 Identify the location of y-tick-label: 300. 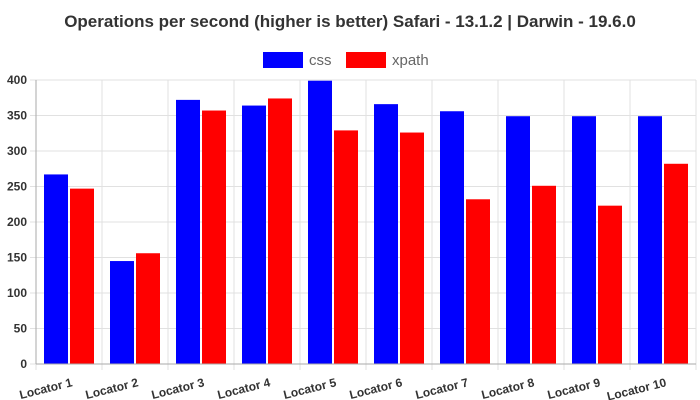
(17, 151).